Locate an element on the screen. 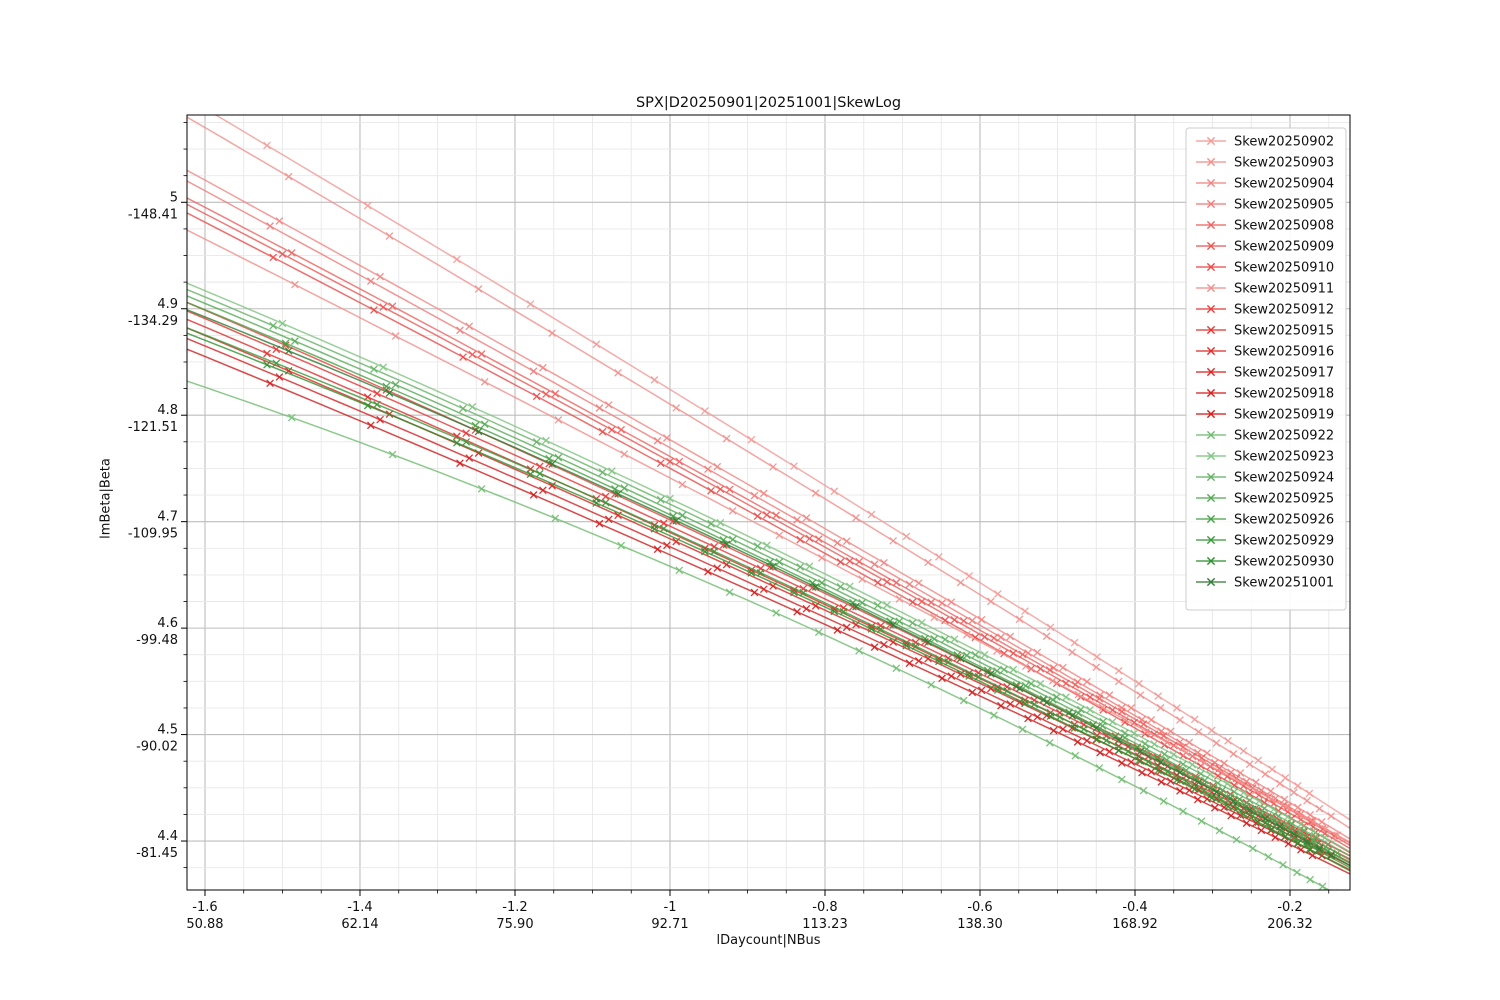  x-tick-label: -0.6 138.30 is located at coordinates (980, 916).